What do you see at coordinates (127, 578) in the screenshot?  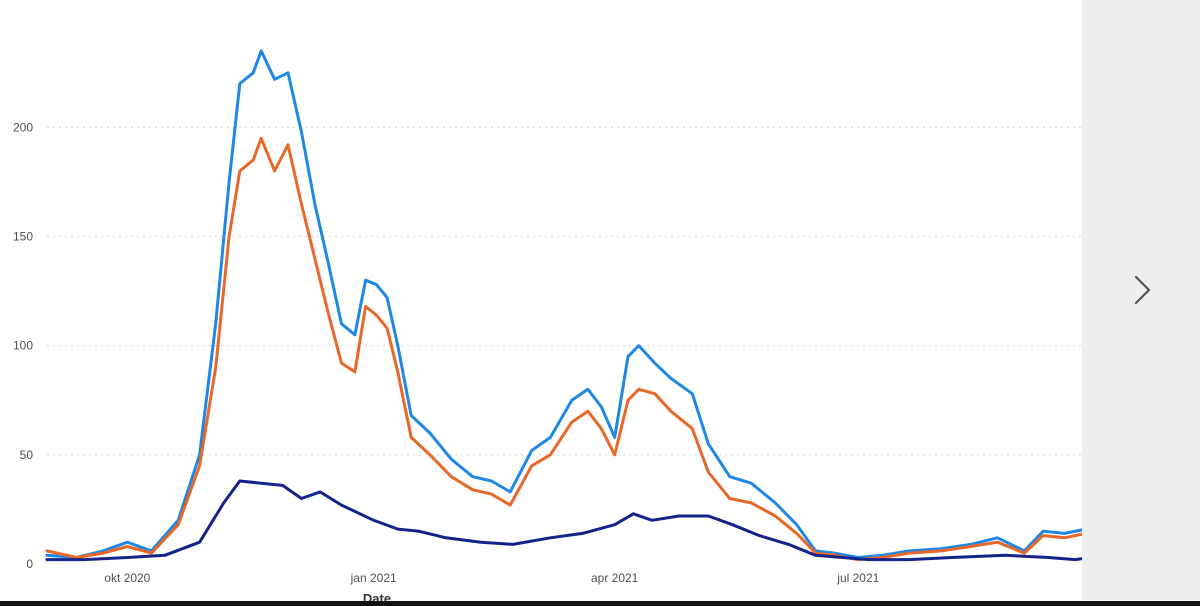 I see `x-tick-label: okt 2020` at bounding box center [127, 578].